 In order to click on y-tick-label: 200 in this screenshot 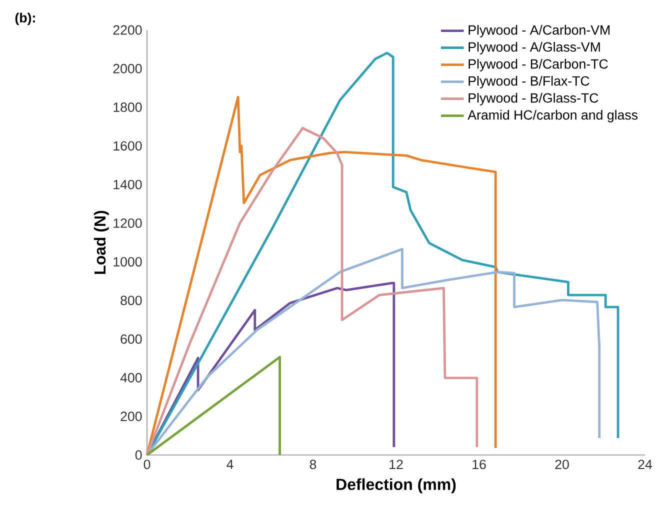, I will do `click(131, 417)`.